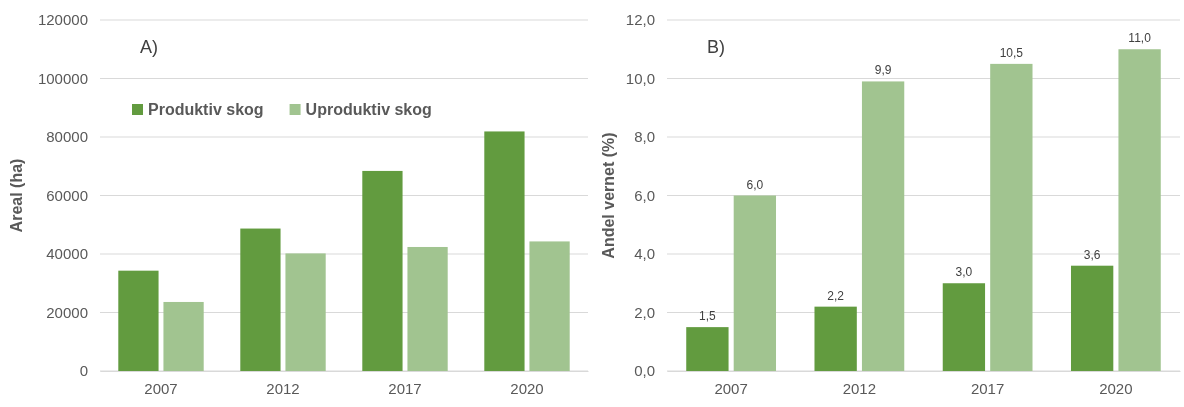 The image size is (1184, 407). What do you see at coordinates (206, 109) in the screenshot?
I see `legend-label: Produktiv skog` at bounding box center [206, 109].